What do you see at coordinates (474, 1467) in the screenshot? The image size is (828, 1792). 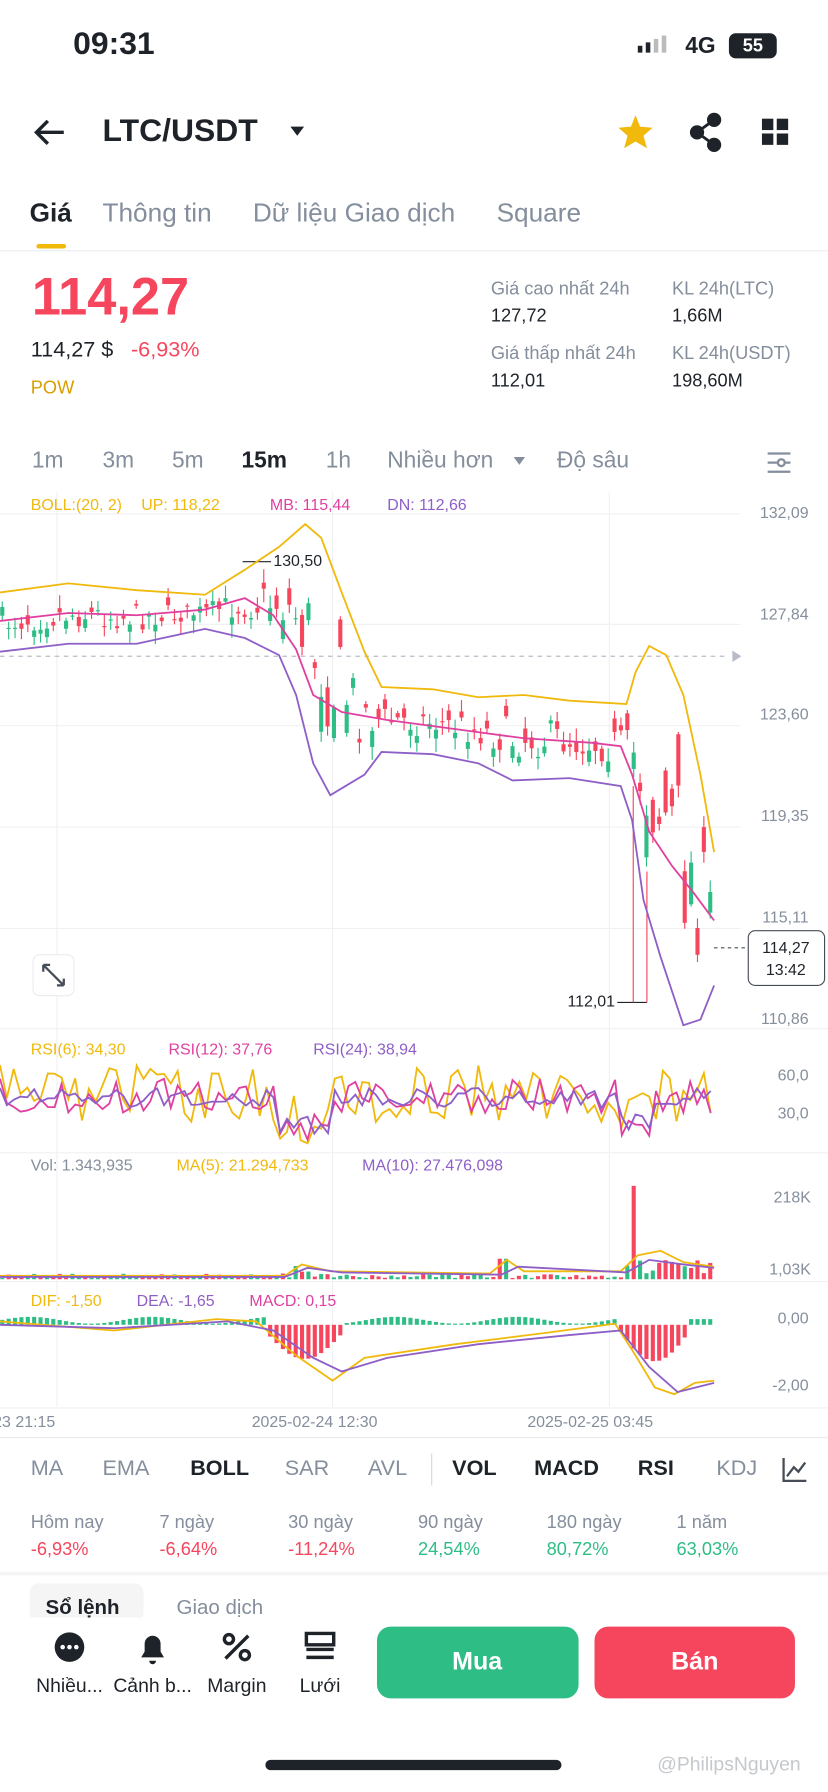 I see `indicator-tab: VOL` at bounding box center [474, 1467].